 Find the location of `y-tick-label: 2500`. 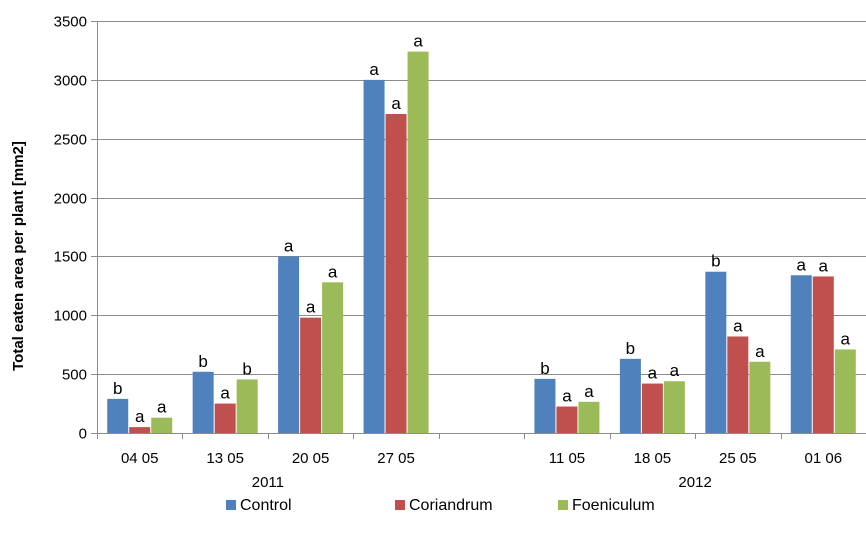

y-tick-label: 2500 is located at coordinates (70, 140).